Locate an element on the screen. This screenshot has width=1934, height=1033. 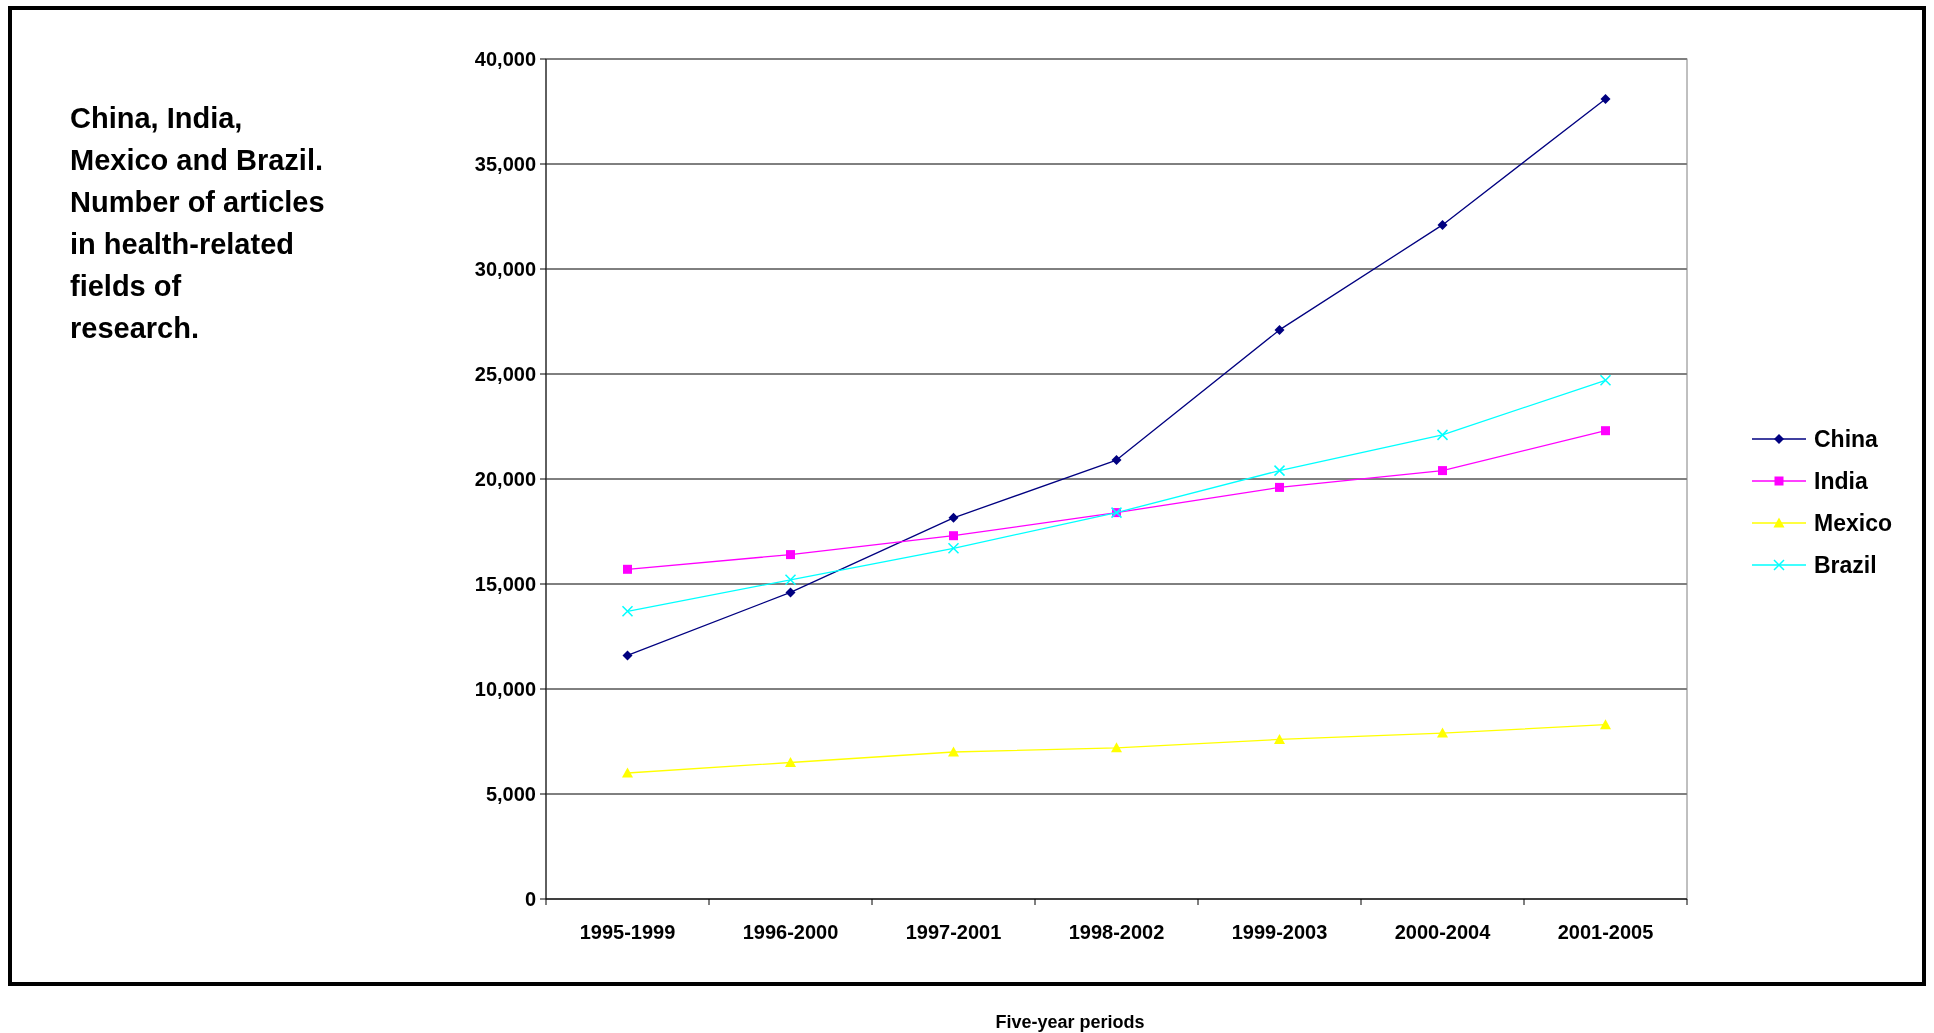
x-tick-label: 1997-2001 is located at coordinates (953, 932).